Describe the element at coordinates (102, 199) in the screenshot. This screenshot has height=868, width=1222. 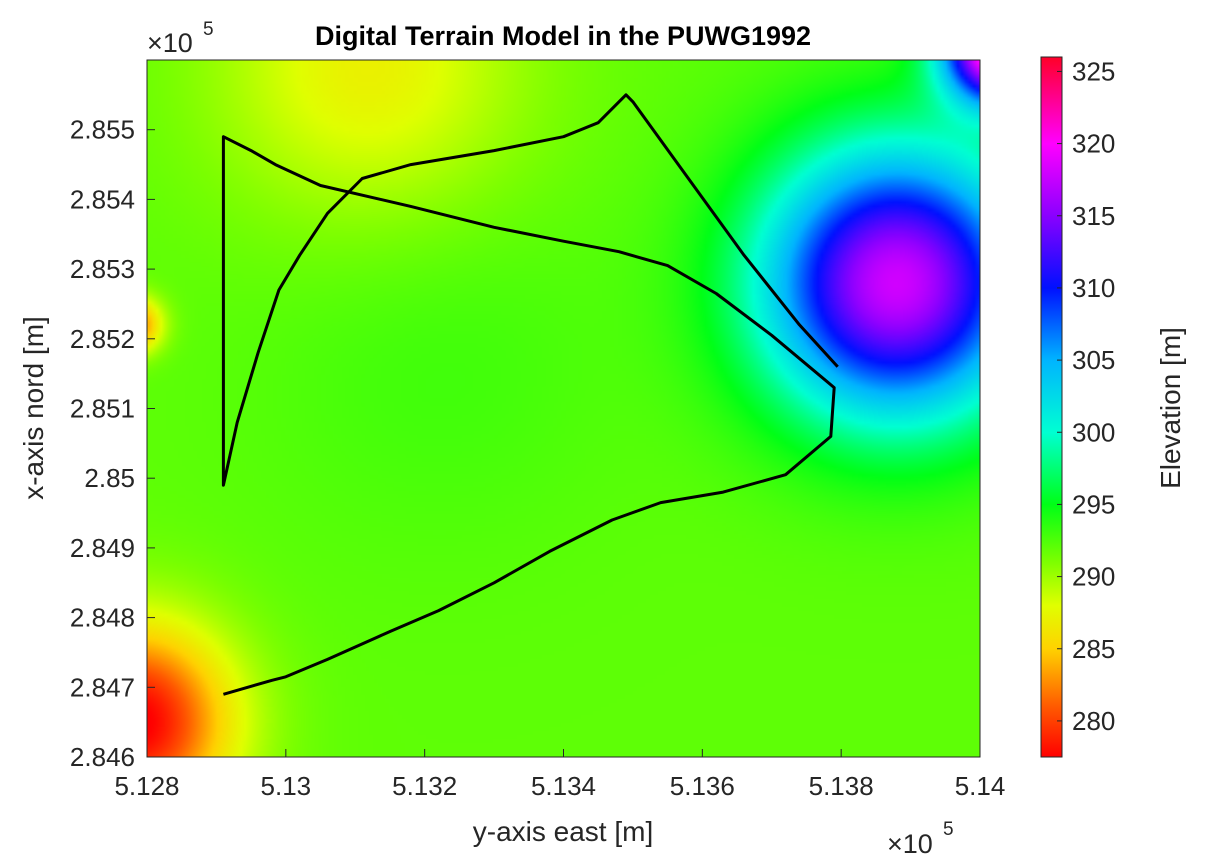
I see `y-tick-label: 2.854` at that location.